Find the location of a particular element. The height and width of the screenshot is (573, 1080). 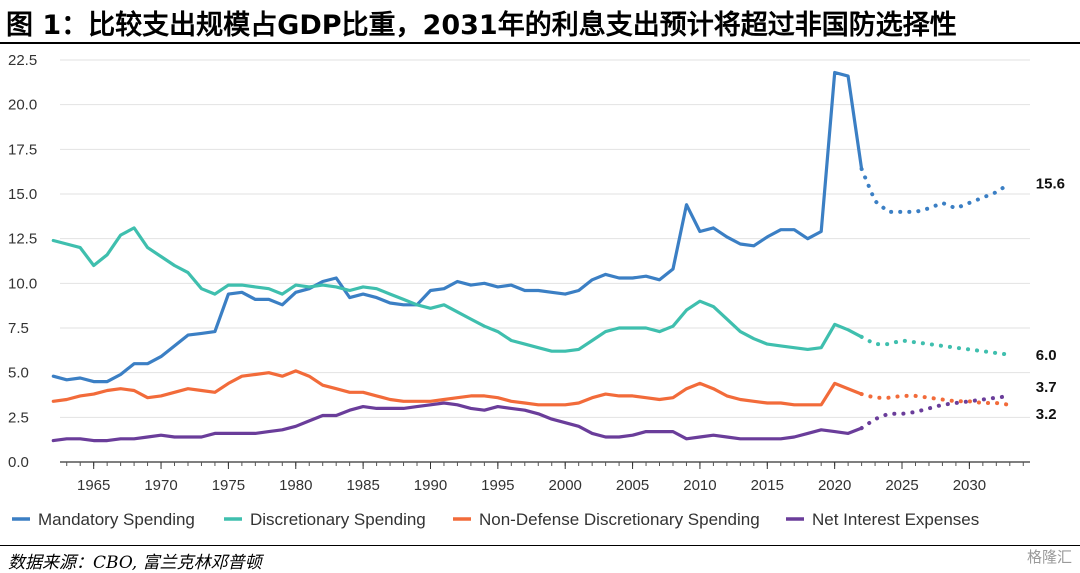

title-divider is located at coordinates (540, 43).